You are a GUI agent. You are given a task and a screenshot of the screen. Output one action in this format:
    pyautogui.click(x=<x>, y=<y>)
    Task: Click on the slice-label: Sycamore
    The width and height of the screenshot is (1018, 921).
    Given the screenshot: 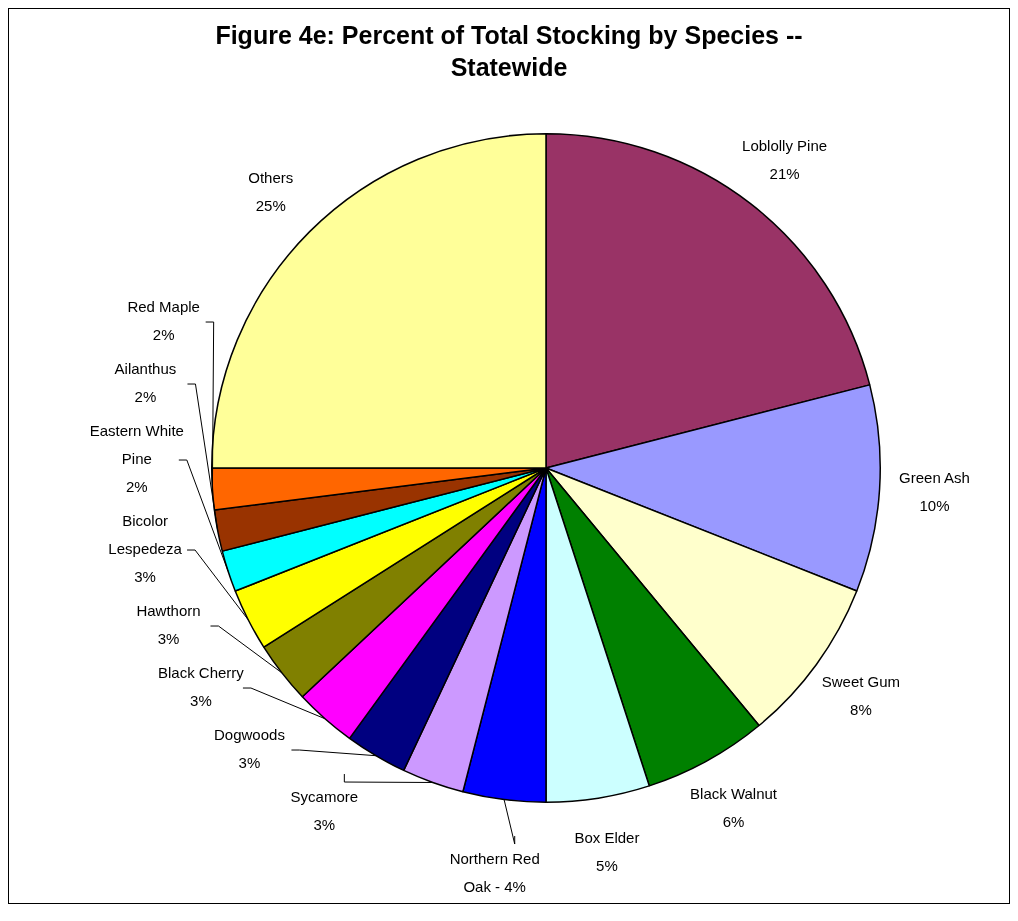 What is the action you would take?
    pyautogui.click(x=324, y=797)
    